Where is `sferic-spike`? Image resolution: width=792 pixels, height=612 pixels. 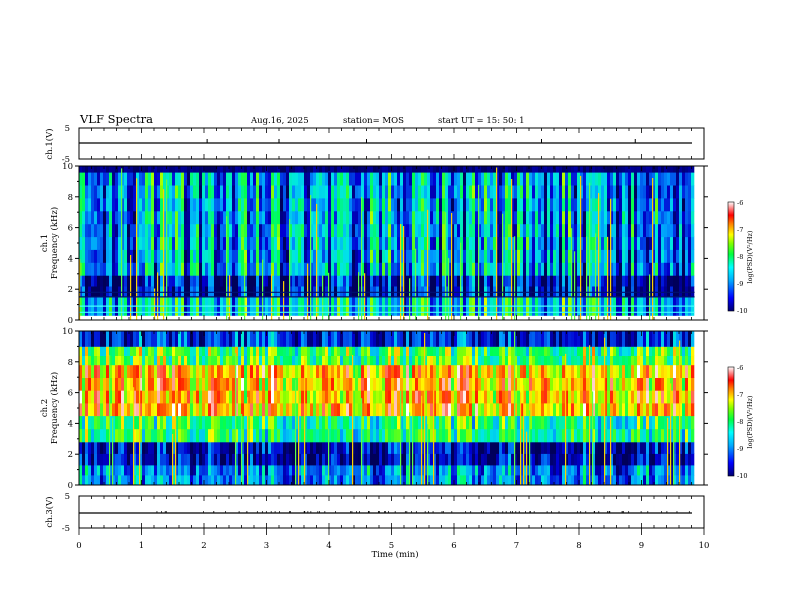
sferic-spike is located at coordinates (653, 249).